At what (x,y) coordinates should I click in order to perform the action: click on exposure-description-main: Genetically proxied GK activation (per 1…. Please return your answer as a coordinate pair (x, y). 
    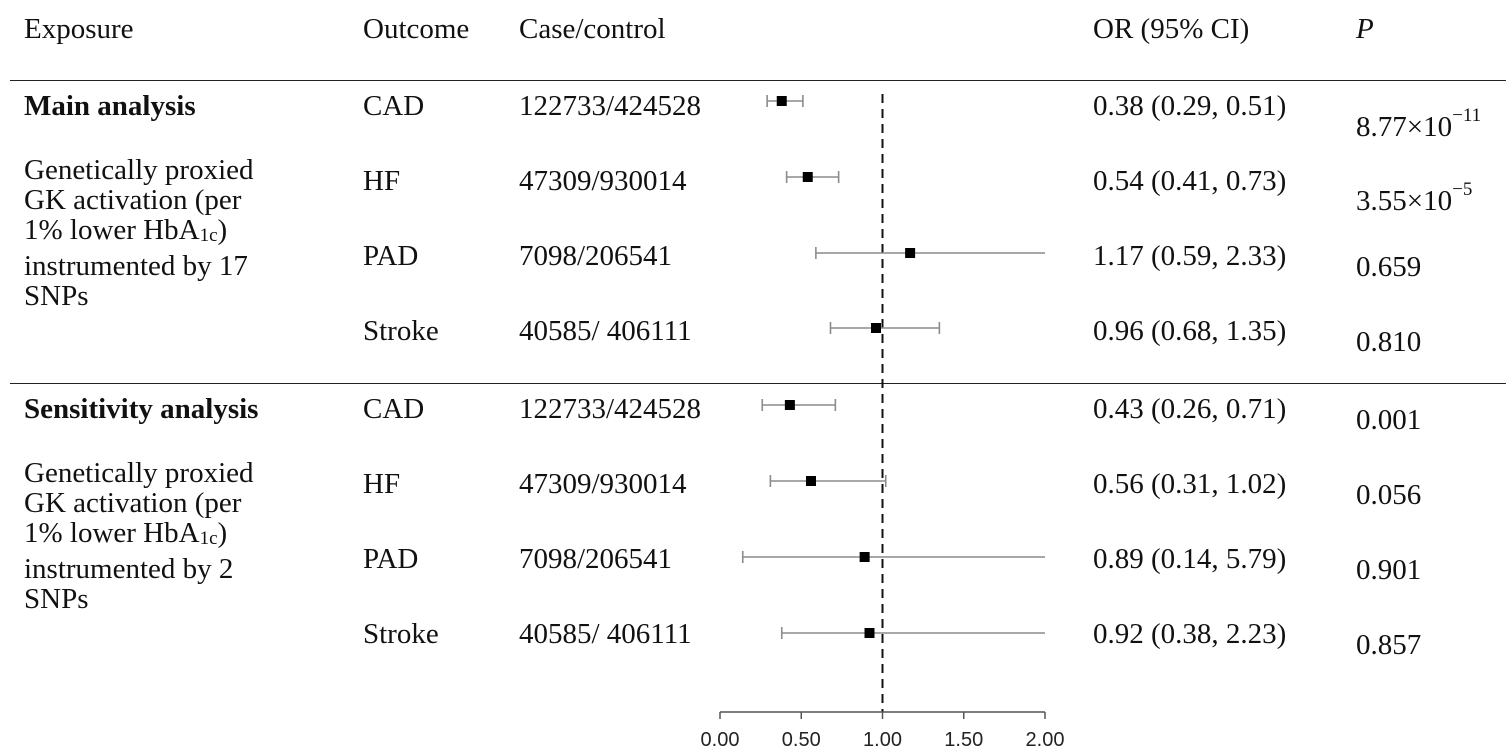
    Looking at the image, I should click on (139, 233).